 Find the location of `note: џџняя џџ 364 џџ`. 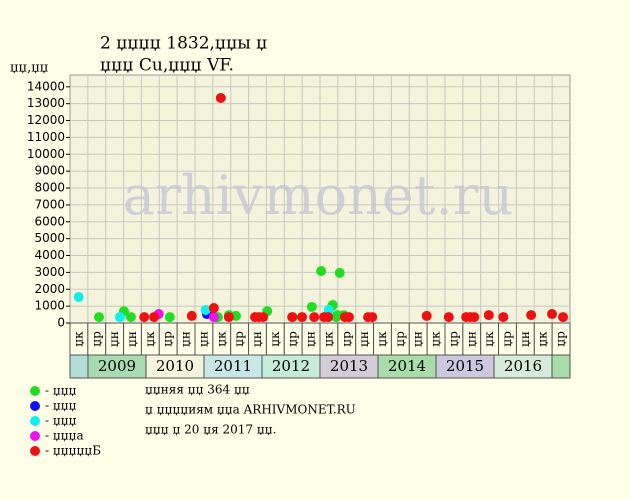

note: џџняя џџ 364 џџ is located at coordinates (197, 390).